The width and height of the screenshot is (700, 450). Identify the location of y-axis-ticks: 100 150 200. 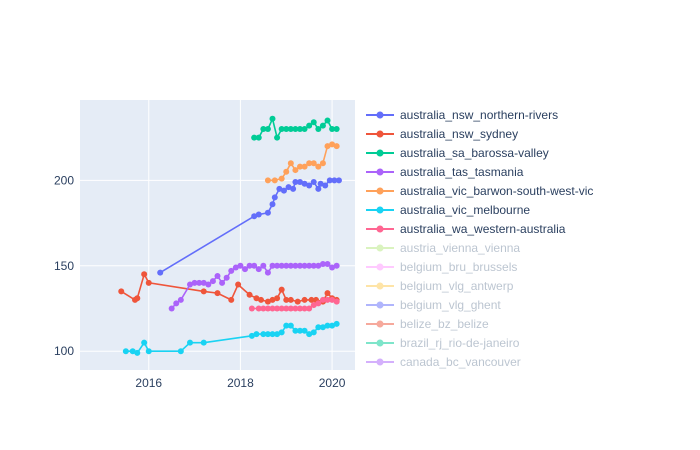
(64, 265).